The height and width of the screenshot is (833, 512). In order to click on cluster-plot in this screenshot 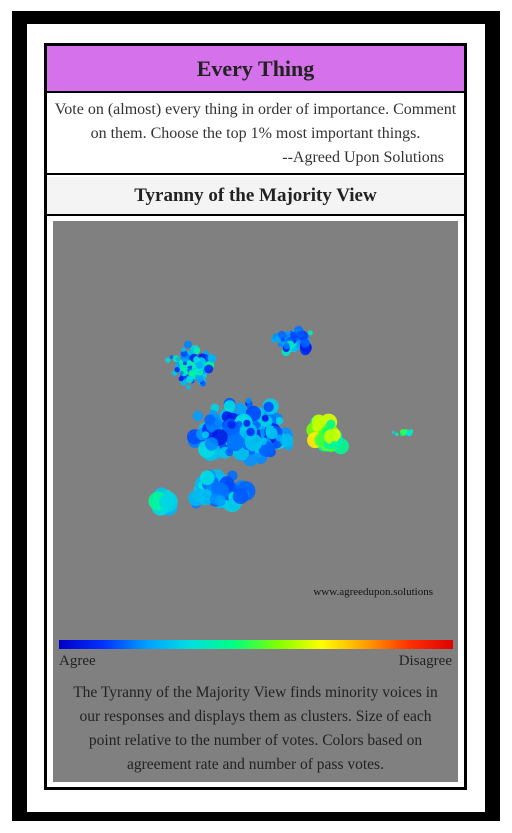, I will do `click(281, 420)`.